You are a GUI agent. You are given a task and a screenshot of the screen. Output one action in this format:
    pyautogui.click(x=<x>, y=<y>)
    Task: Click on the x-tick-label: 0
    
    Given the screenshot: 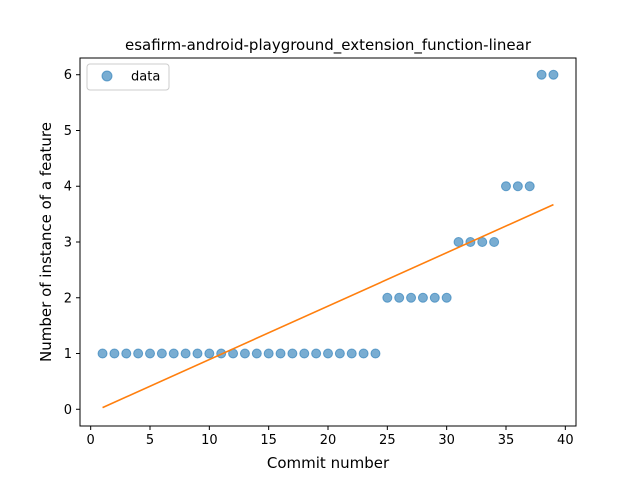 What is the action you would take?
    pyautogui.click(x=91, y=440)
    